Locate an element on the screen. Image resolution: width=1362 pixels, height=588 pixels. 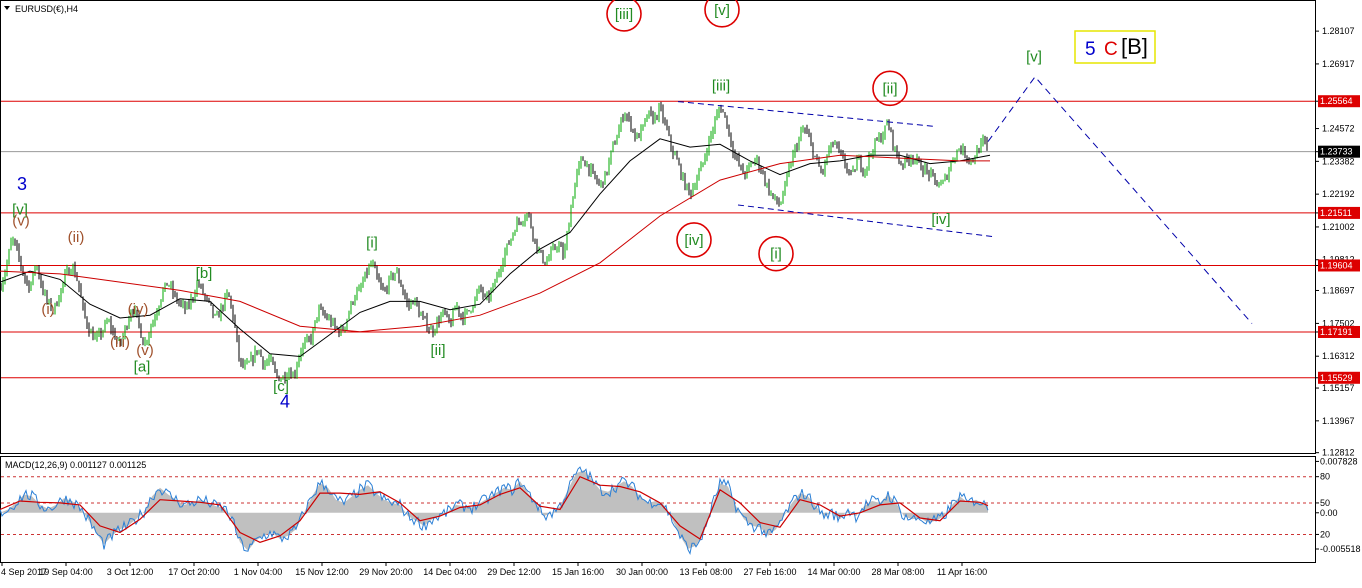
wave-label-1: [v] is located at coordinates (20, 210).